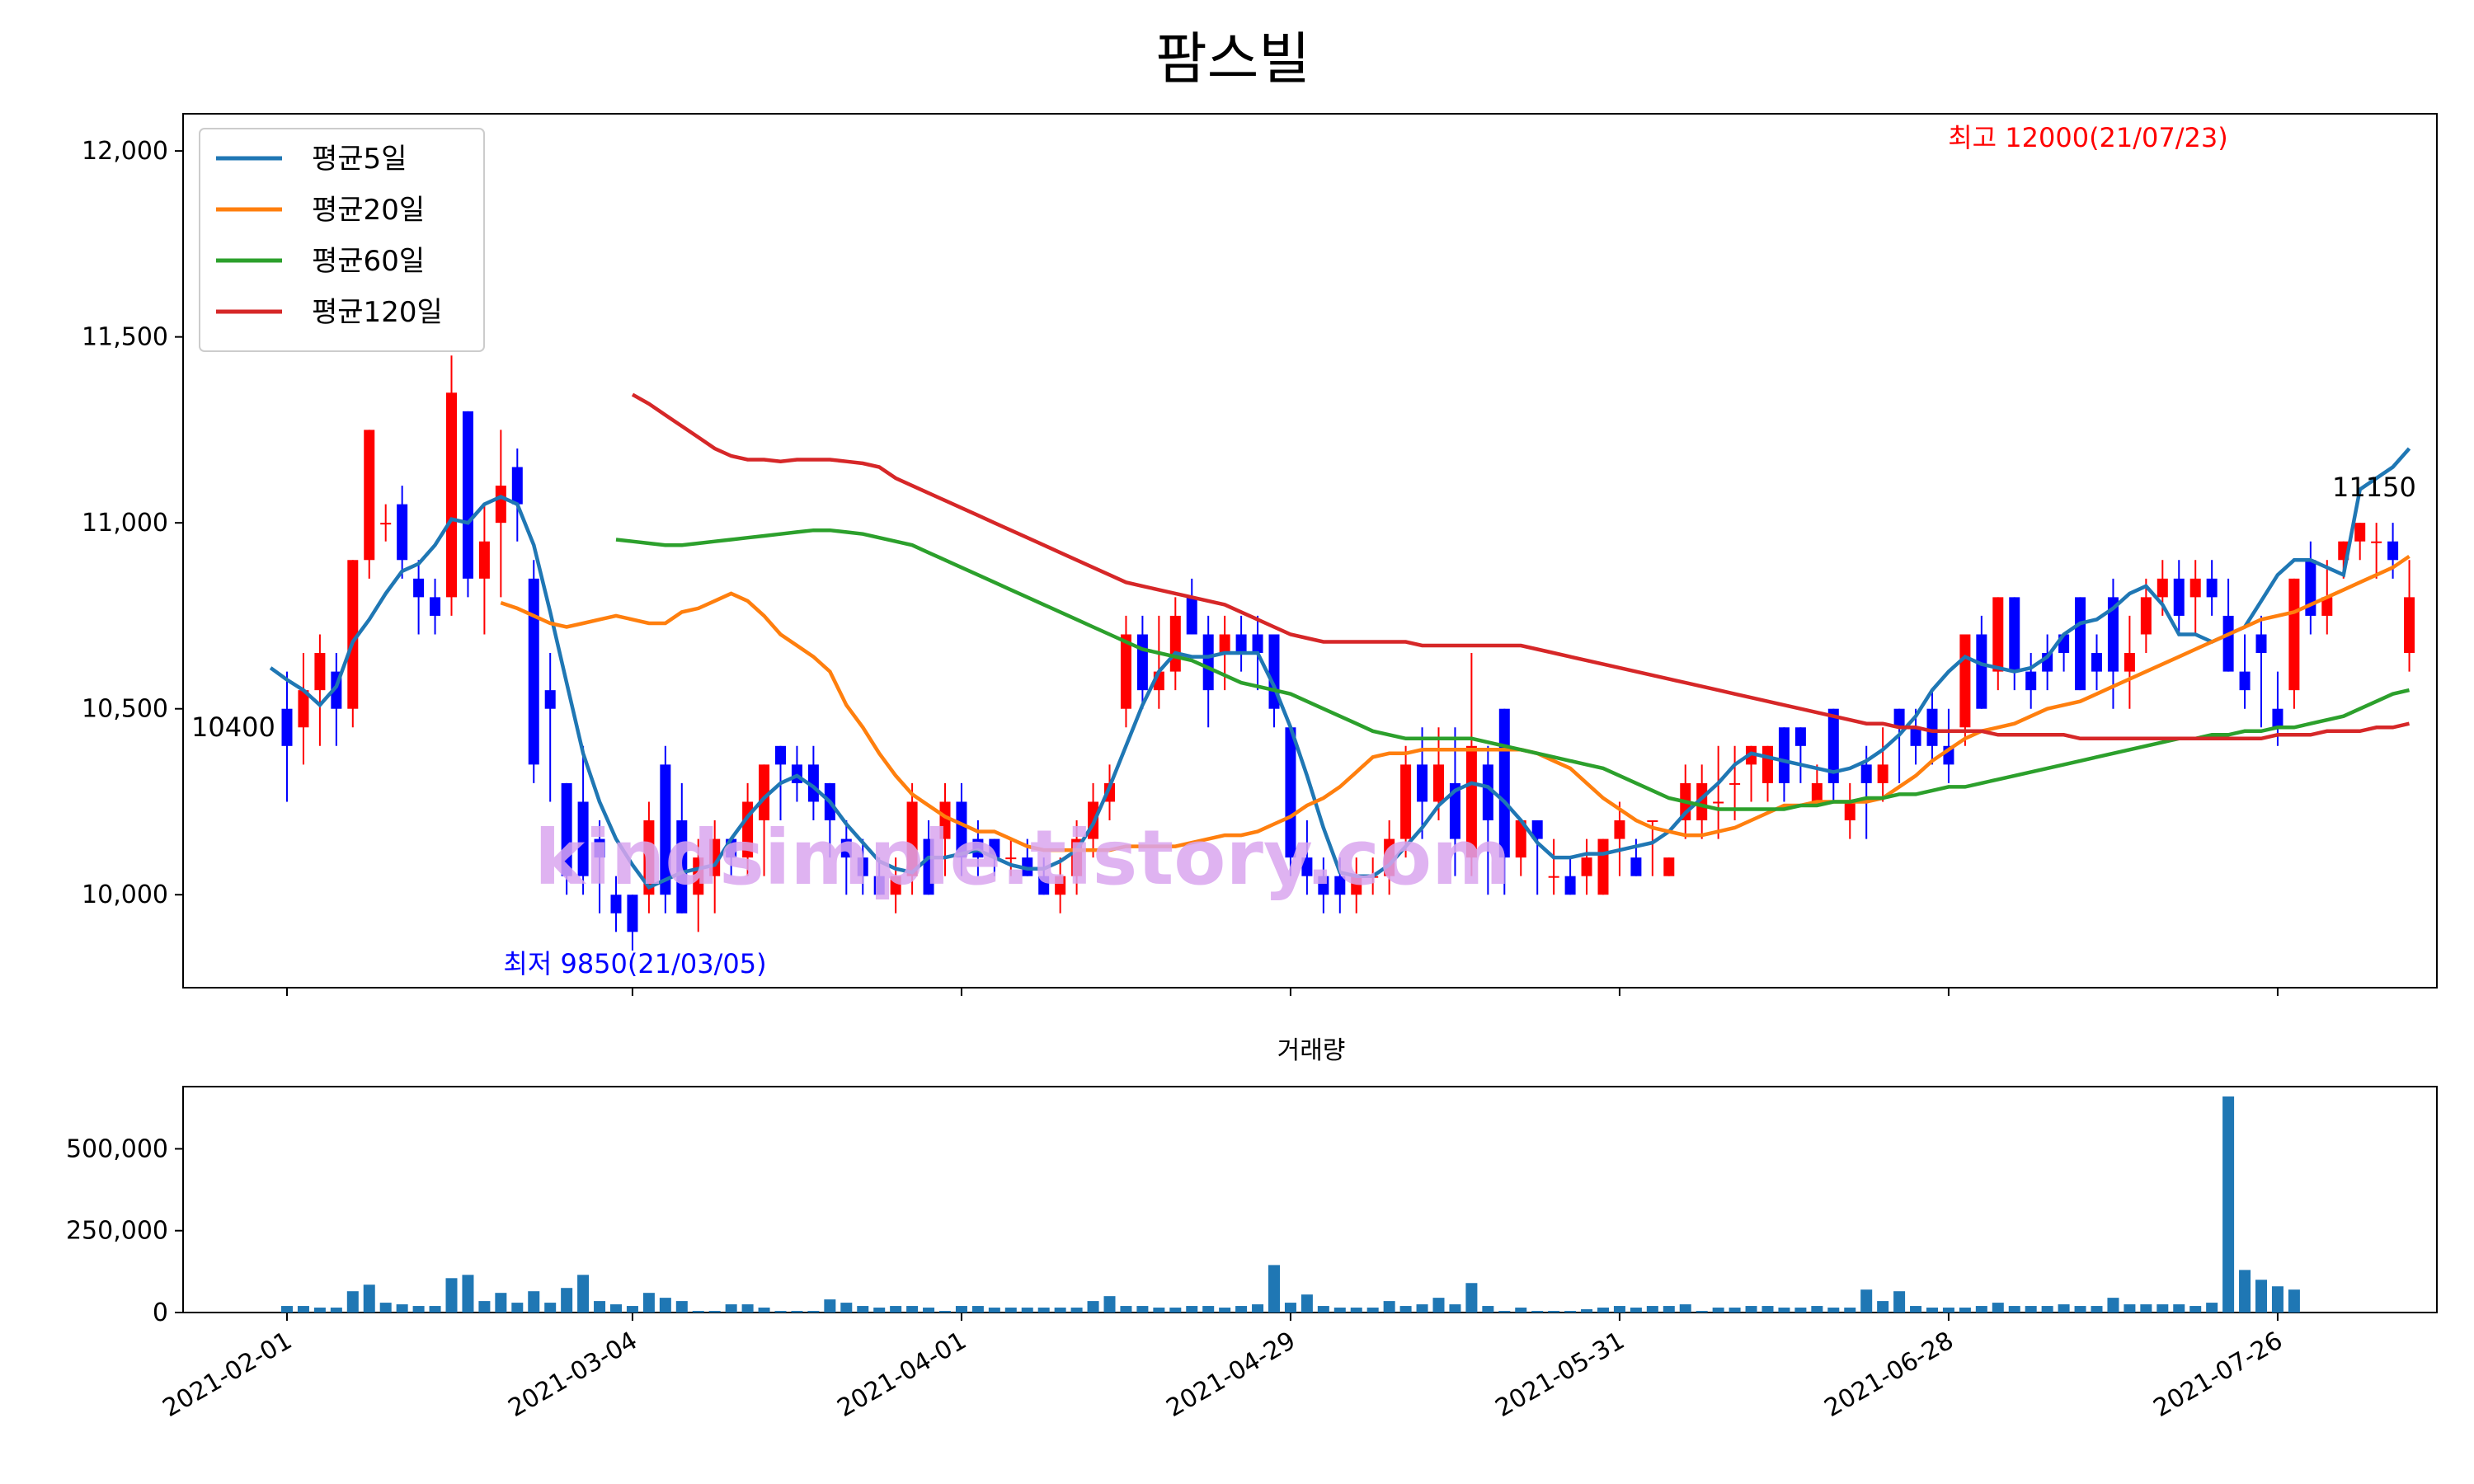  Describe the element at coordinates (125, 523) in the screenshot. I see `y-tick-label: 11,000` at that location.